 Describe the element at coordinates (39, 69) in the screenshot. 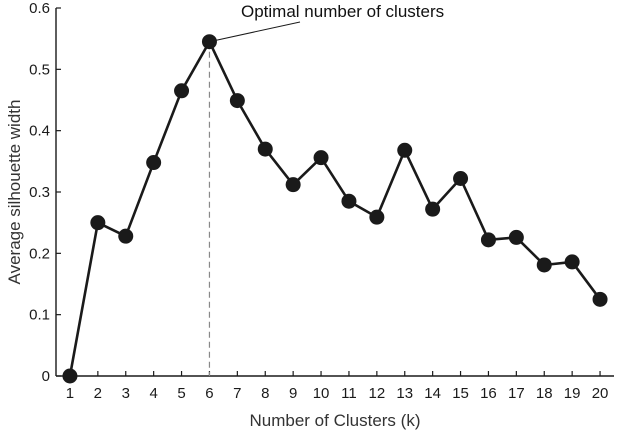

I see `y-tick-label-5: 0.5` at that location.